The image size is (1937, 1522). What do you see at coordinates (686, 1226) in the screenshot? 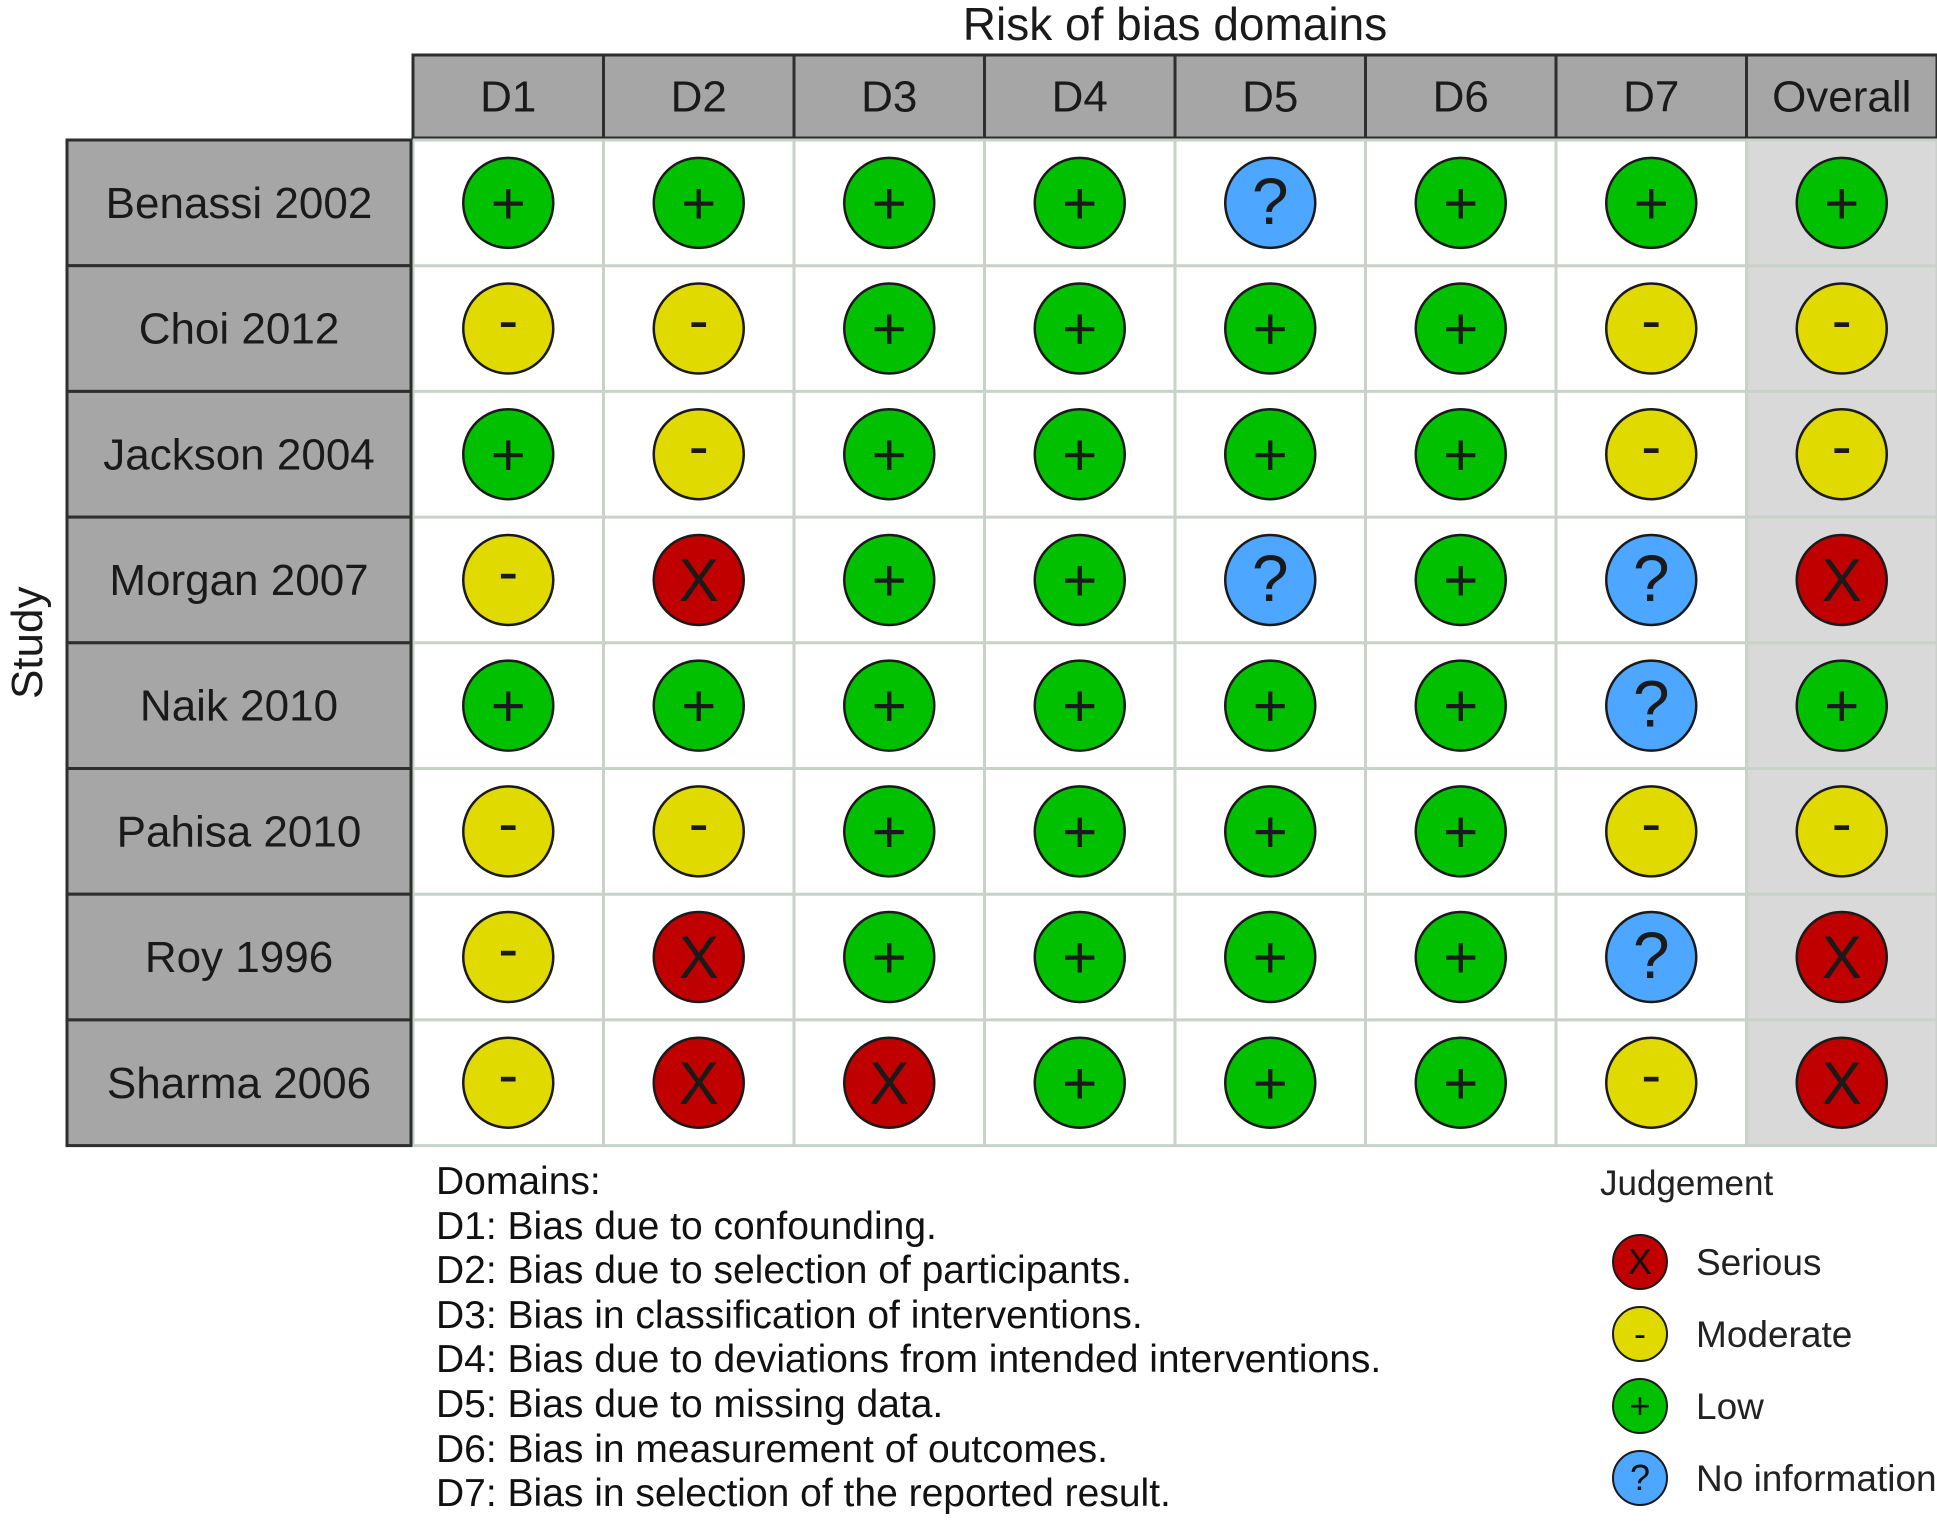
I see `domain-description-d1: D1: Bias due to confounding.` at bounding box center [686, 1226].